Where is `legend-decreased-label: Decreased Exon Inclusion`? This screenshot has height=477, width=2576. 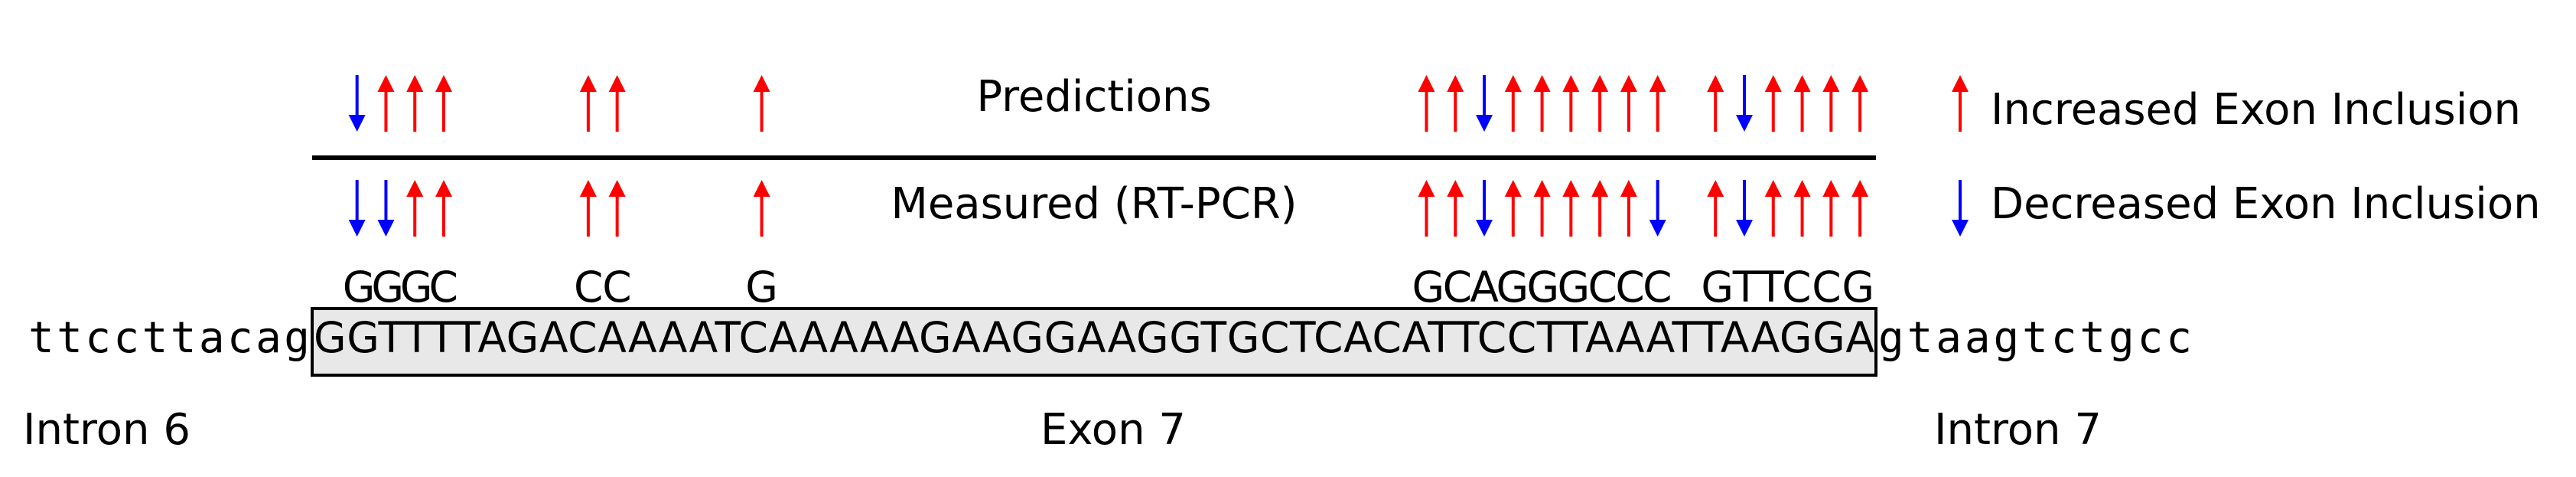 legend-decreased-label: Decreased Exon Inclusion is located at coordinates (2266, 204).